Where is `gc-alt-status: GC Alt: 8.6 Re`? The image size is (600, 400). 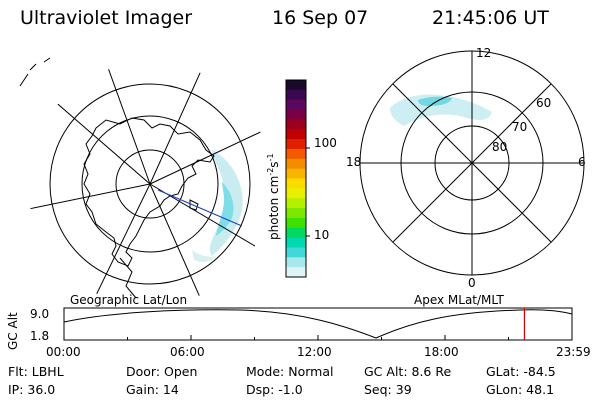 gc-alt-status: GC Alt: 8.6 Re is located at coordinates (408, 371).